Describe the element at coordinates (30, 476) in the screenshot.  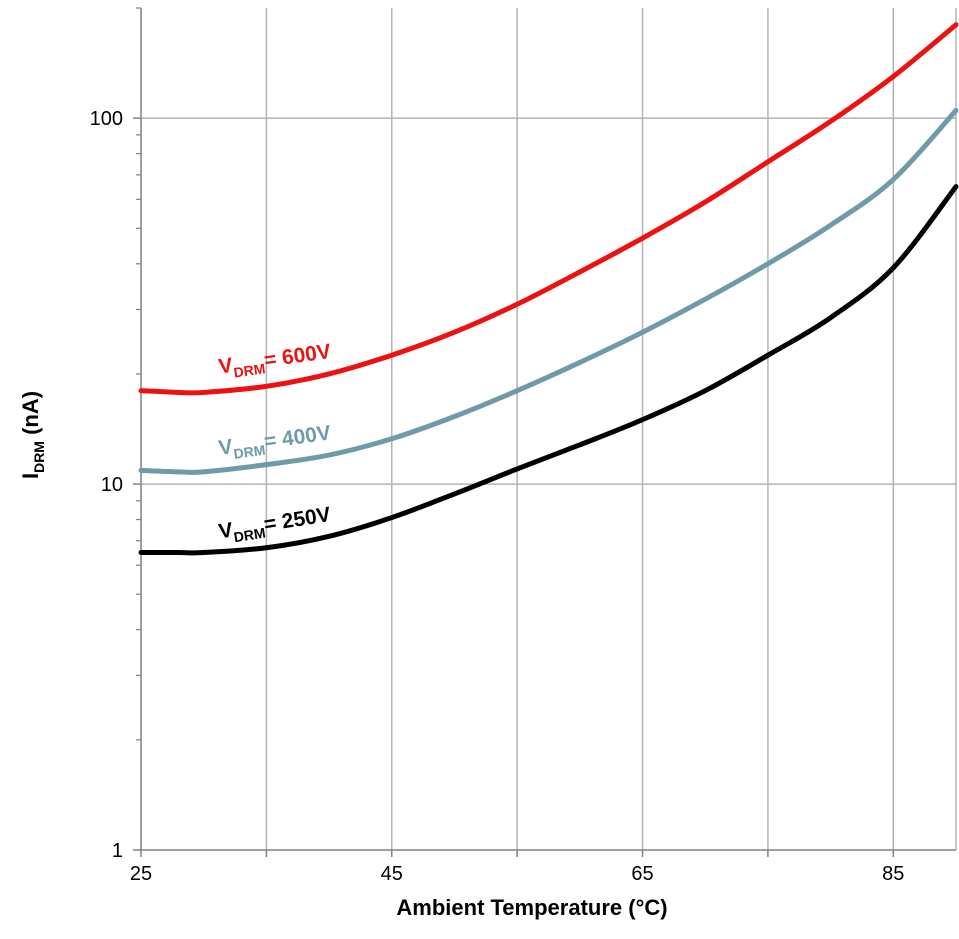
I see `y-axis-title-main: I` at that location.